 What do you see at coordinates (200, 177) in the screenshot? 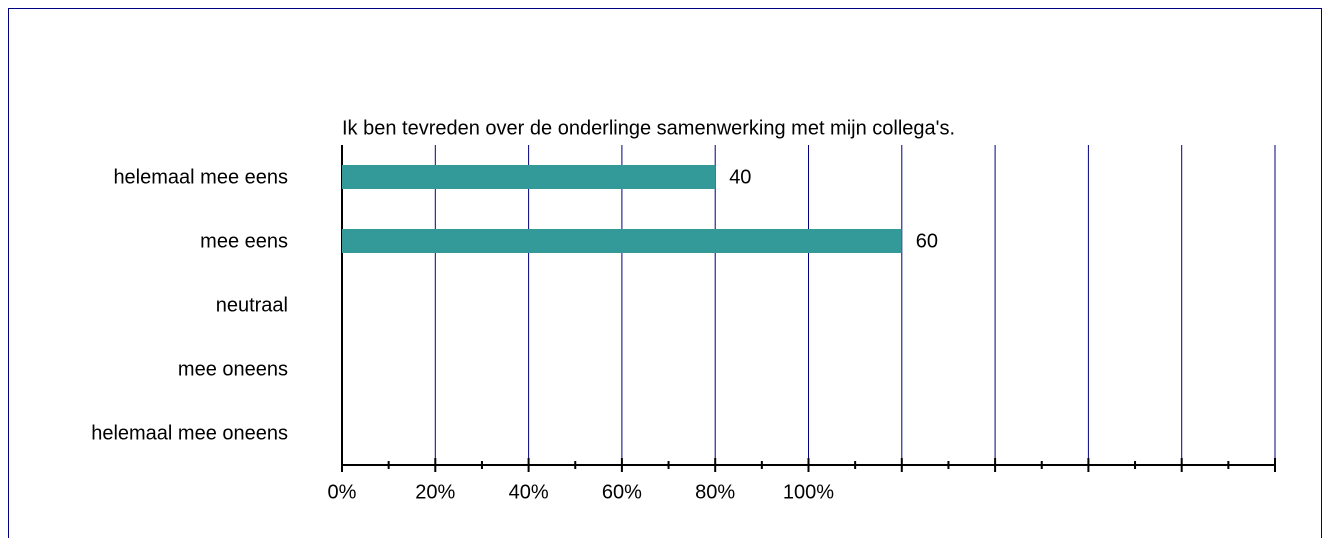
I see `y-tick-label: helemaal mee eens` at bounding box center [200, 177].